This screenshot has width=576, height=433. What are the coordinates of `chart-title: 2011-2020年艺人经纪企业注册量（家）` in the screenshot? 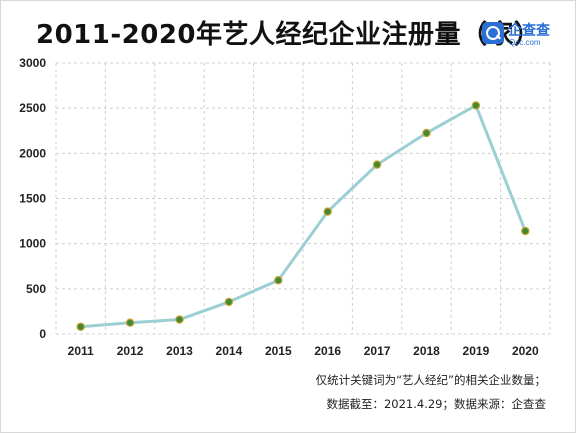 It's located at (288, 35).